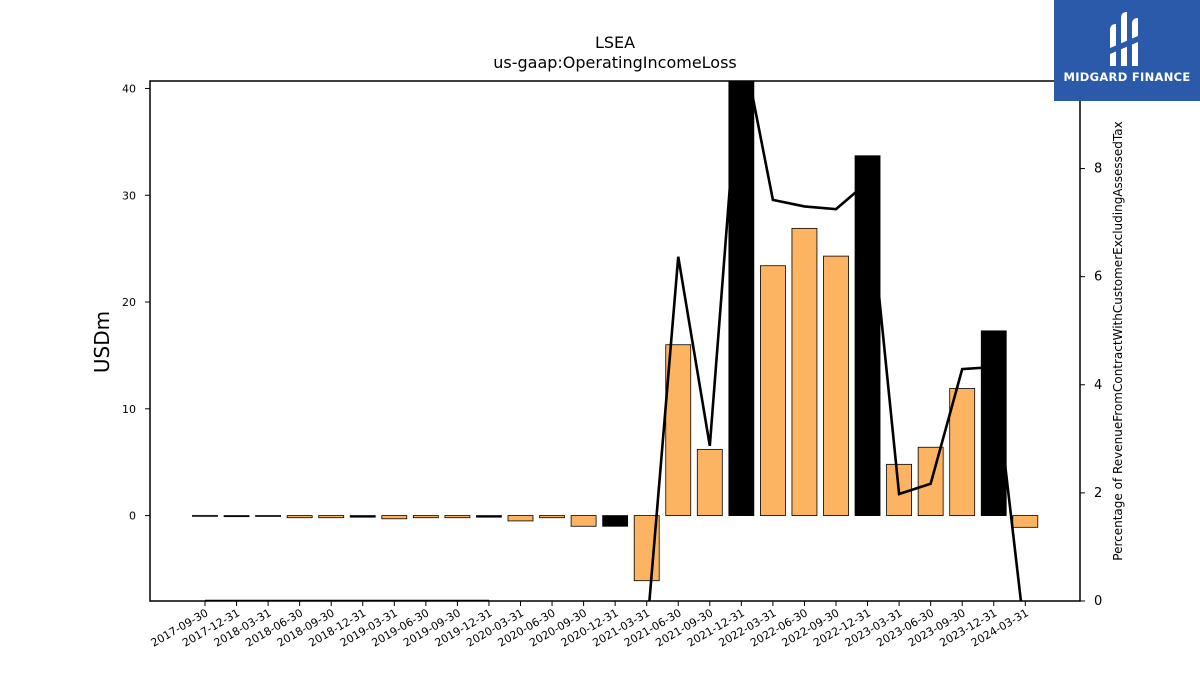 The height and width of the screenshot is (675, 1200). What do you see at coordinates (129, 302) in the screenshot?
I see `y-tick-label: 20` at bounding box center [129, 302].